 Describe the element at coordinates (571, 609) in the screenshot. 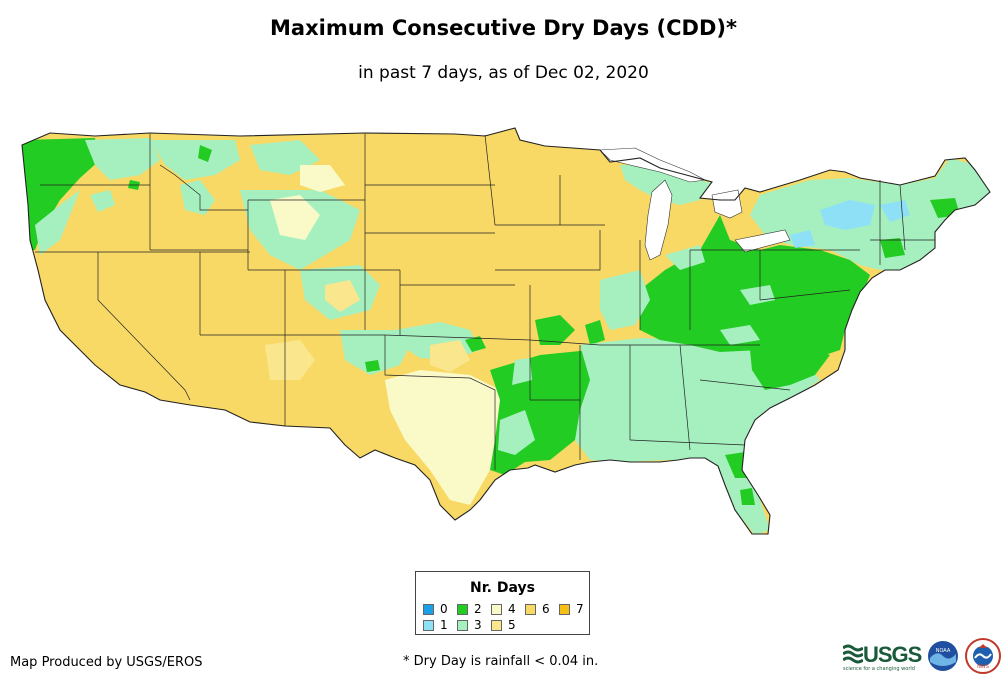

I see `legend-item-7: 7` at that location.